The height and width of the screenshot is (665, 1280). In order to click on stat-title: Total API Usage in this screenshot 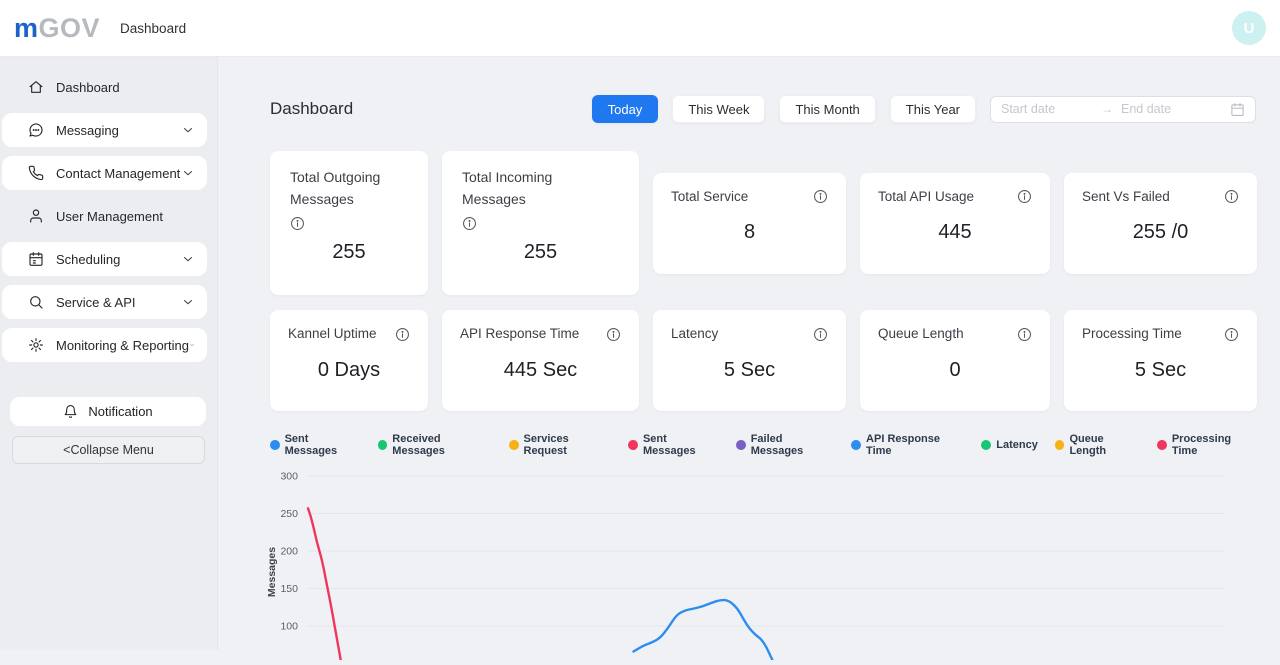, I will do `click(926, 196)`.